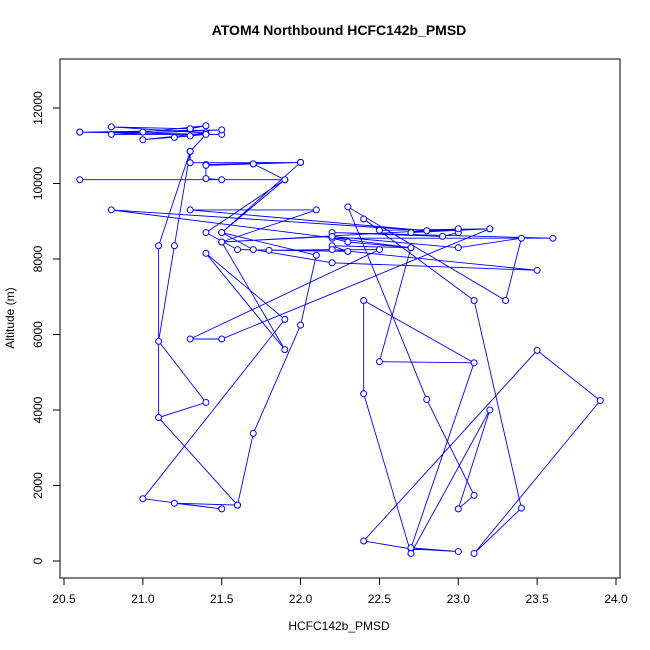  Describe the element at coordinates (64, 599) in the screenshot. I see `x-tick-label: 20.5` at that location.